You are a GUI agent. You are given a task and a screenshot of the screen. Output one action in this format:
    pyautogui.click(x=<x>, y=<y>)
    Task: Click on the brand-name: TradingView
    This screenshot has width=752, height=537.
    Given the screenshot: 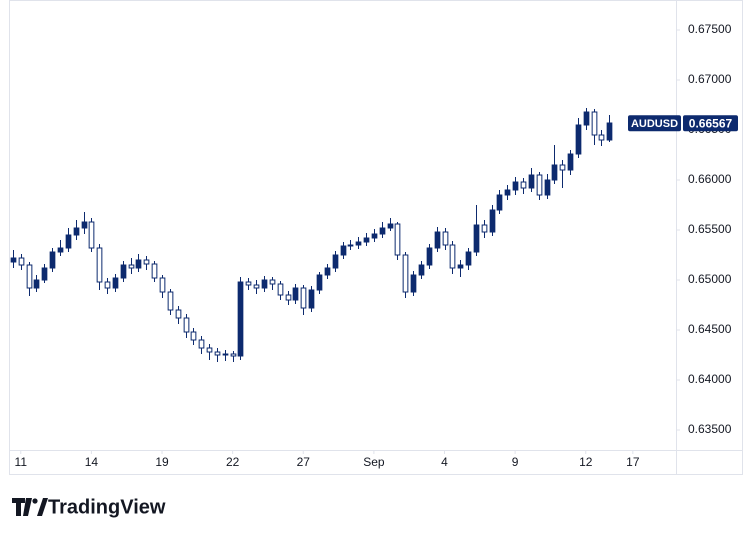 What is the action you would take?
    pyautogui.click(x=107, y=507)
    